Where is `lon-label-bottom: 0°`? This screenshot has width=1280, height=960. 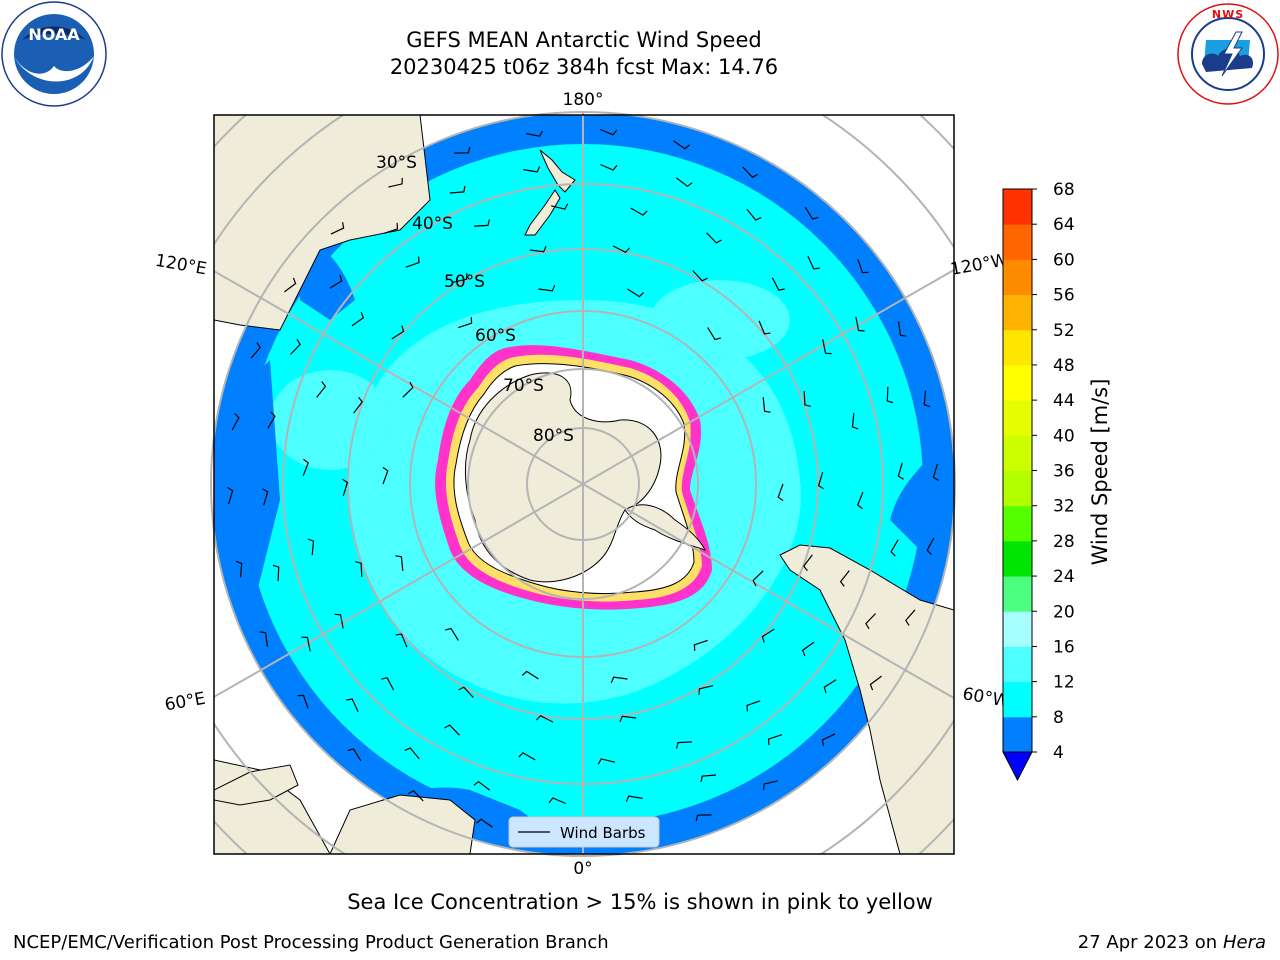 lon-label-bottom: 0° is located at coordinates (582, 869).